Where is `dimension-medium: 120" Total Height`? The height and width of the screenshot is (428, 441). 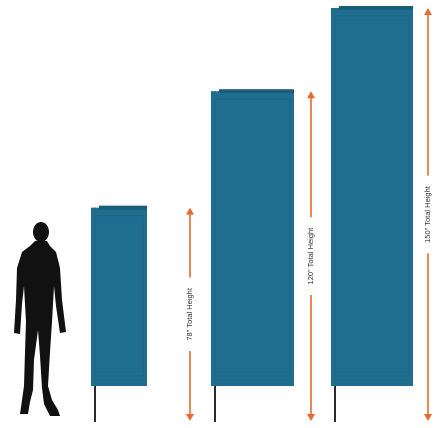
dimension-medium: 120" Total Height is located at coordinates (310, 256).